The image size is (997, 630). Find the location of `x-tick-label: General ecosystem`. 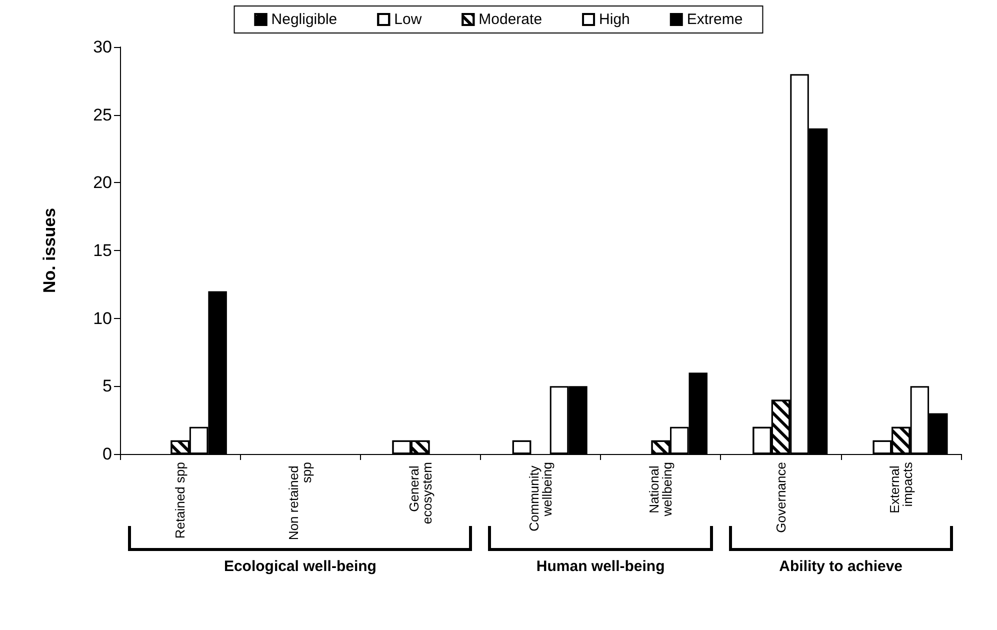

x-tick-label: General ecosystem is located at coordinates (420, 493).